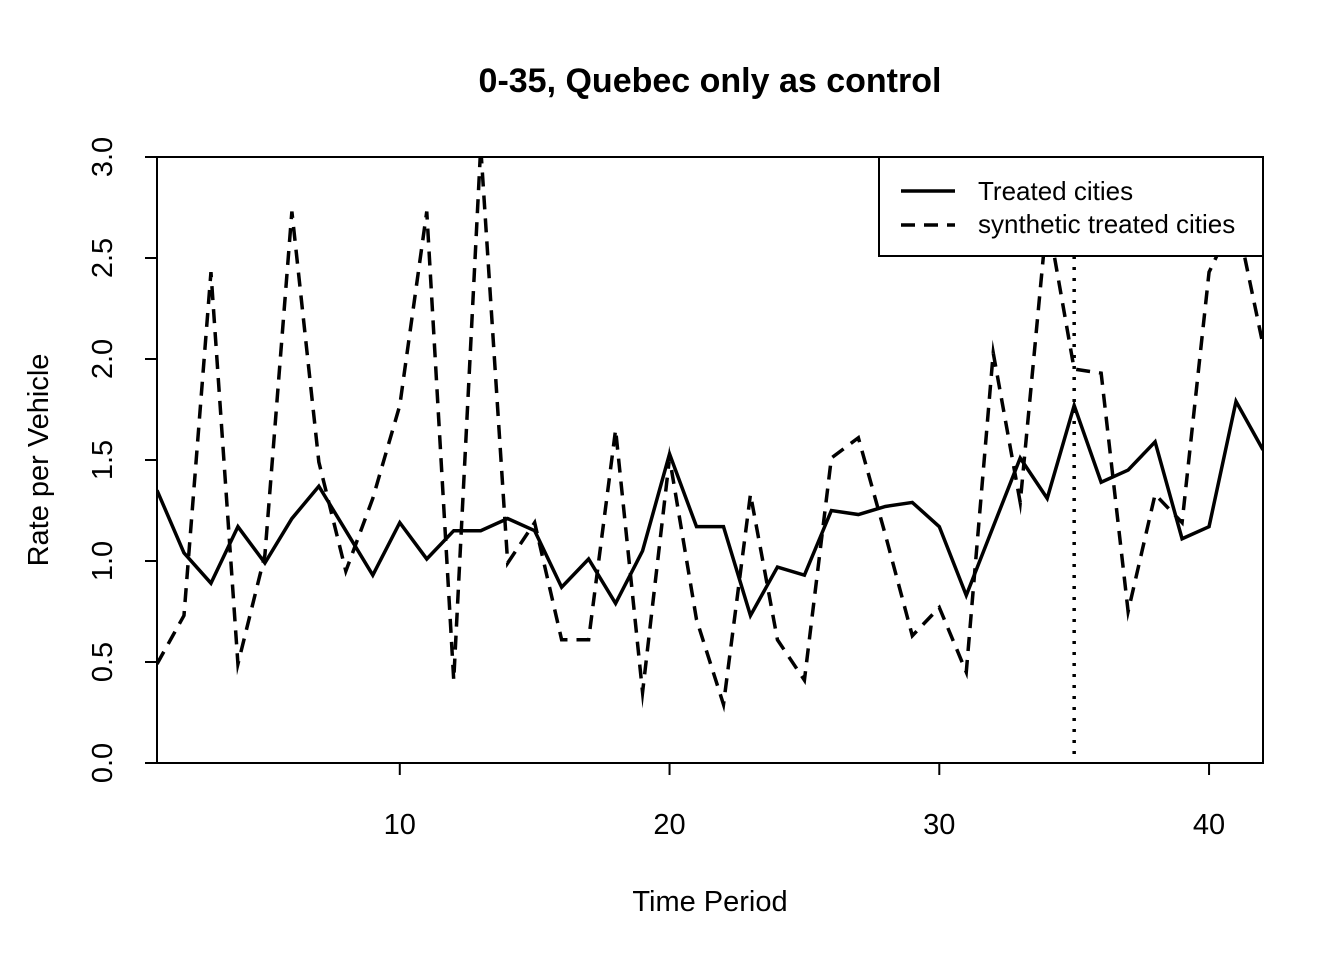 The width and height of the screenshot is (1344, 960). What do you see at coordinates (103, 460) in the screenshot?
I see `y-tick-label: 1.5` at bounding box center [103, 460].